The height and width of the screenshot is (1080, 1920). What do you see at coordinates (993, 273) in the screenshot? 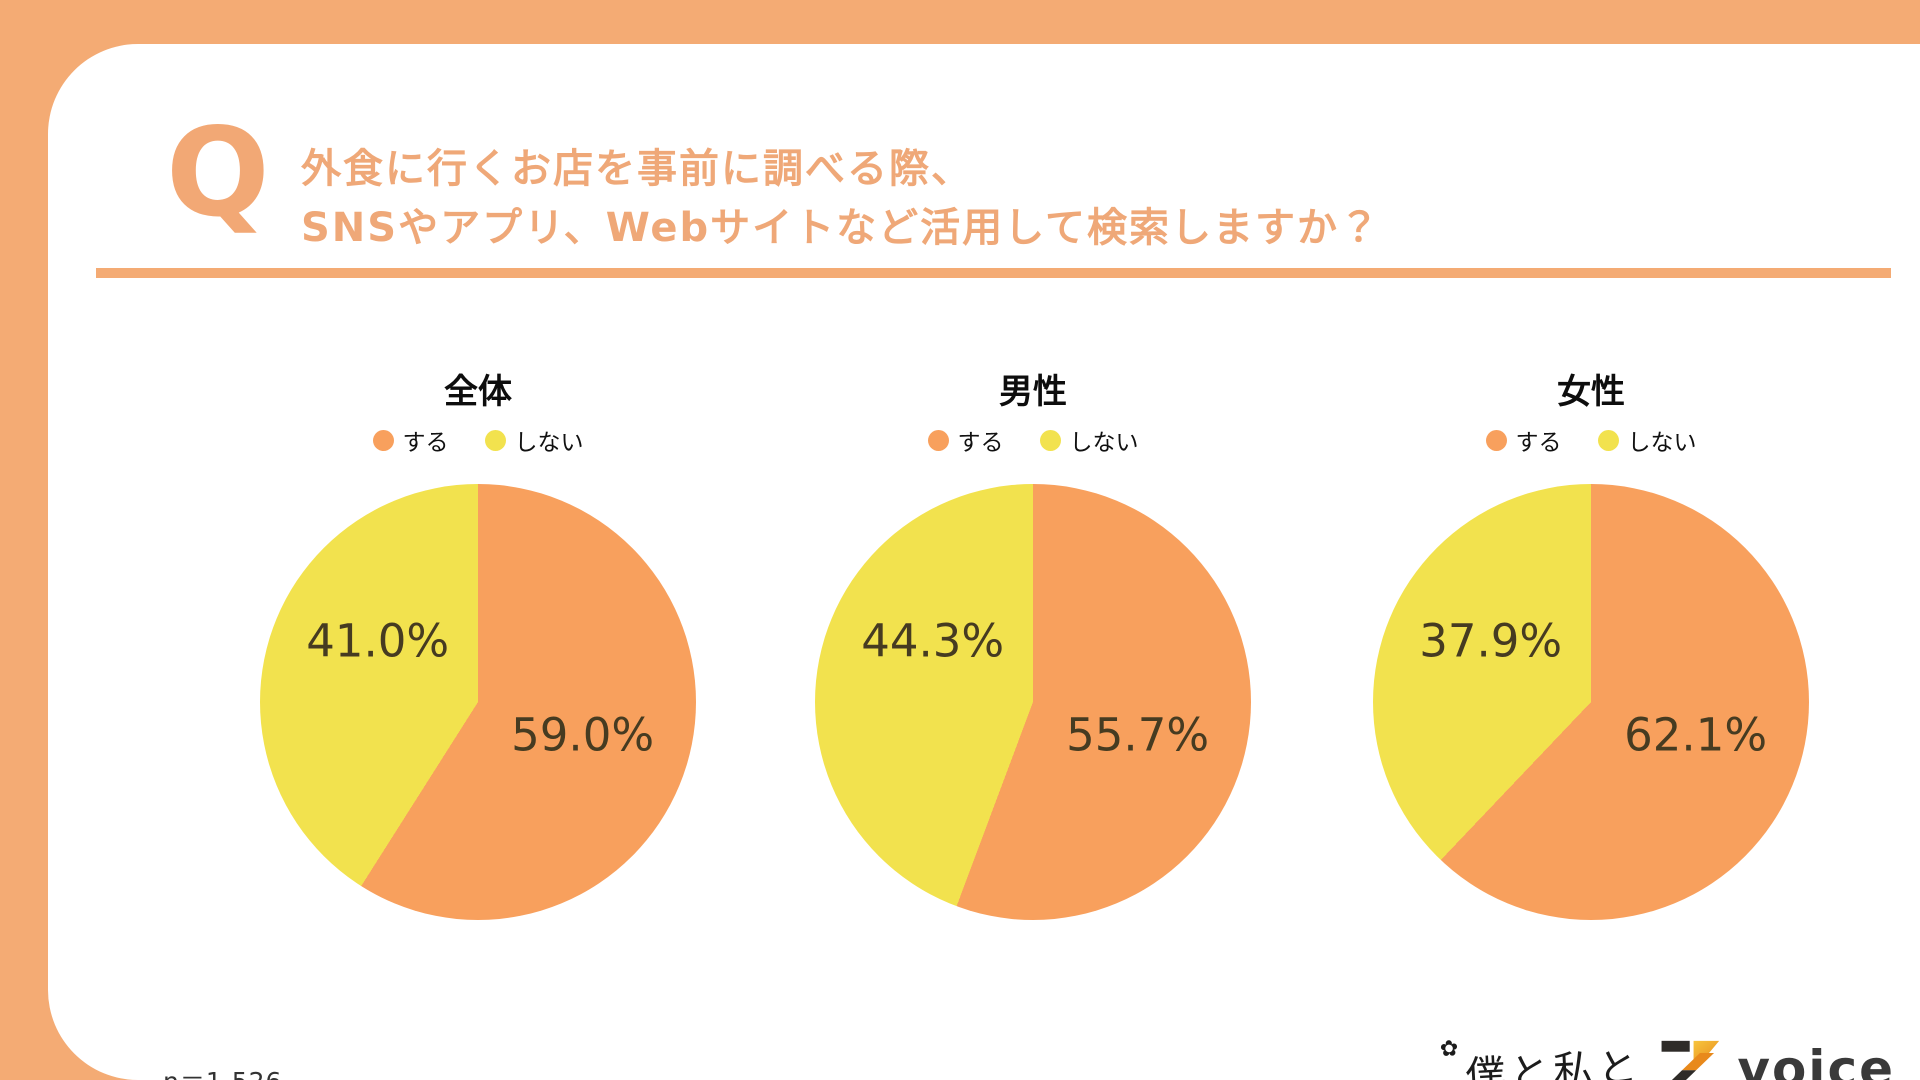
I see `title-underline` at bounding box center [993, 273].